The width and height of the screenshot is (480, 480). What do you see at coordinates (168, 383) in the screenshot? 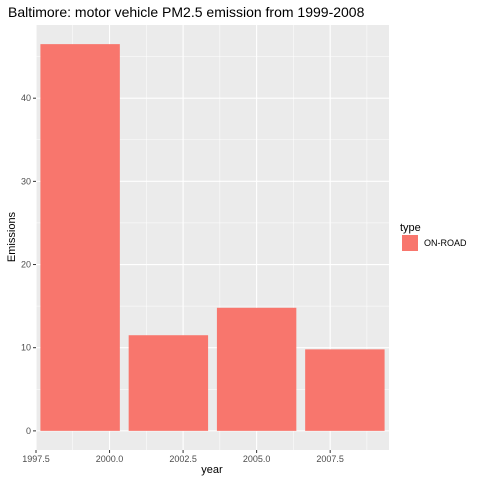
I see `bar-2002` at bounding box center [168, 383].